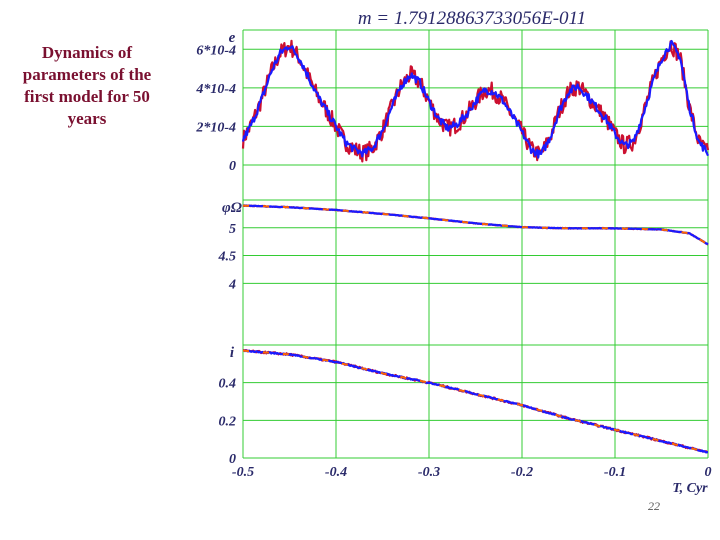  I want to click on x-tick-label: -0.1, so click(615, 472).